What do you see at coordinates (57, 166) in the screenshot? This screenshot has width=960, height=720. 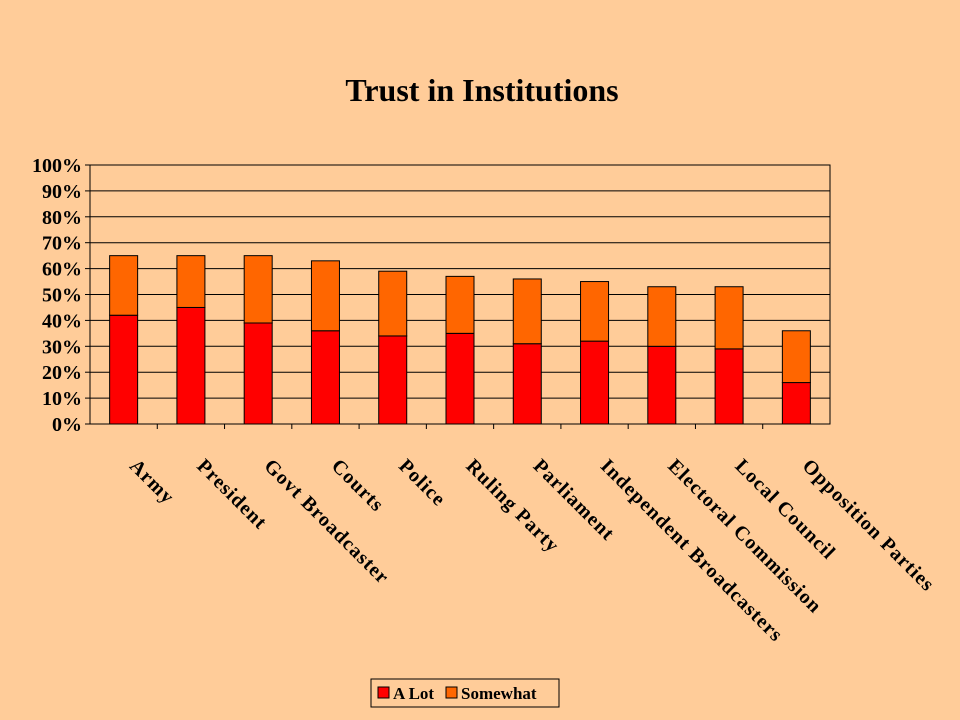 I see `y-tick-label: 100%` at bounding box center [57, 166].